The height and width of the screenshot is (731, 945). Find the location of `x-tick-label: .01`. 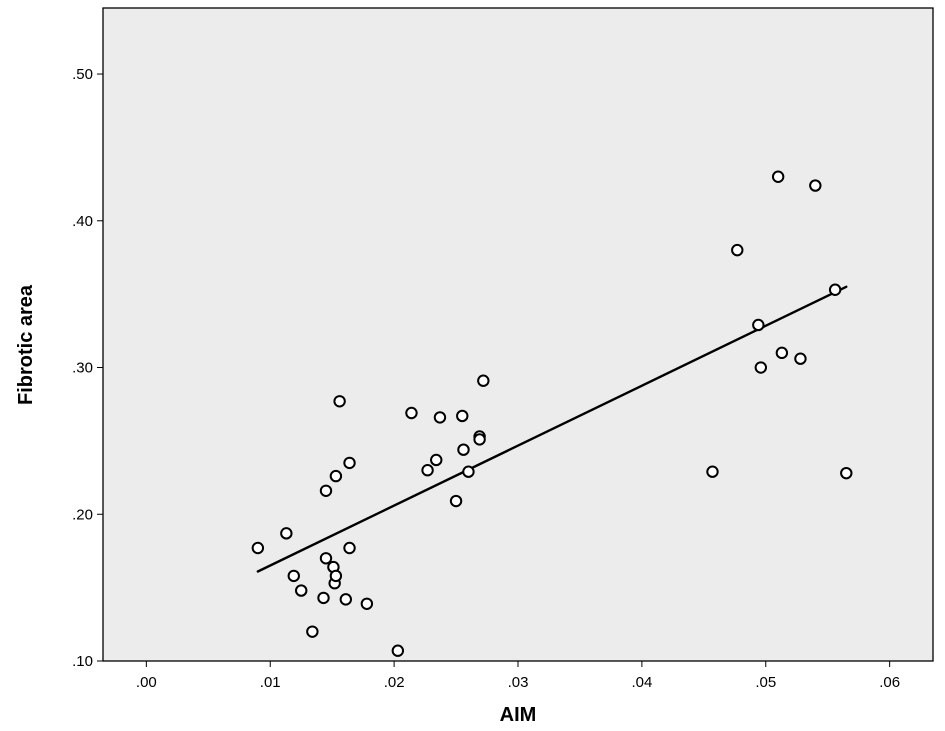

x-tick-label: .01 is located at coordinates (270, 682).